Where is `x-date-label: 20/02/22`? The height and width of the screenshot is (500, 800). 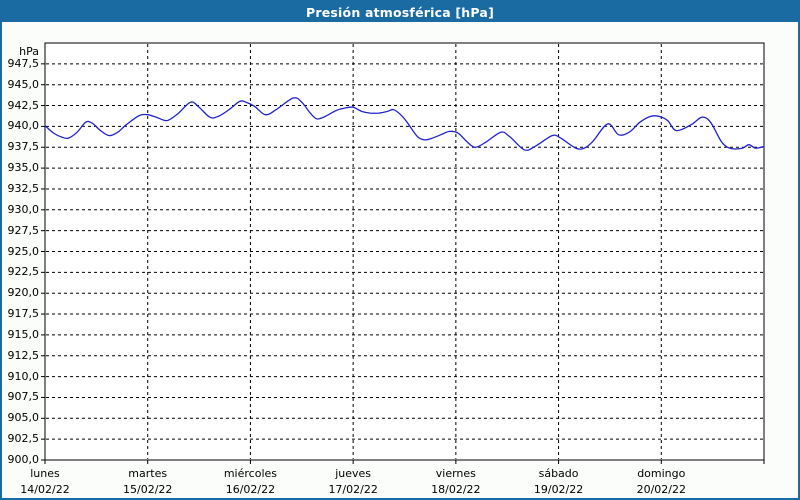 x-date-label: 20/02/22 is located at coordinates (661, 489).